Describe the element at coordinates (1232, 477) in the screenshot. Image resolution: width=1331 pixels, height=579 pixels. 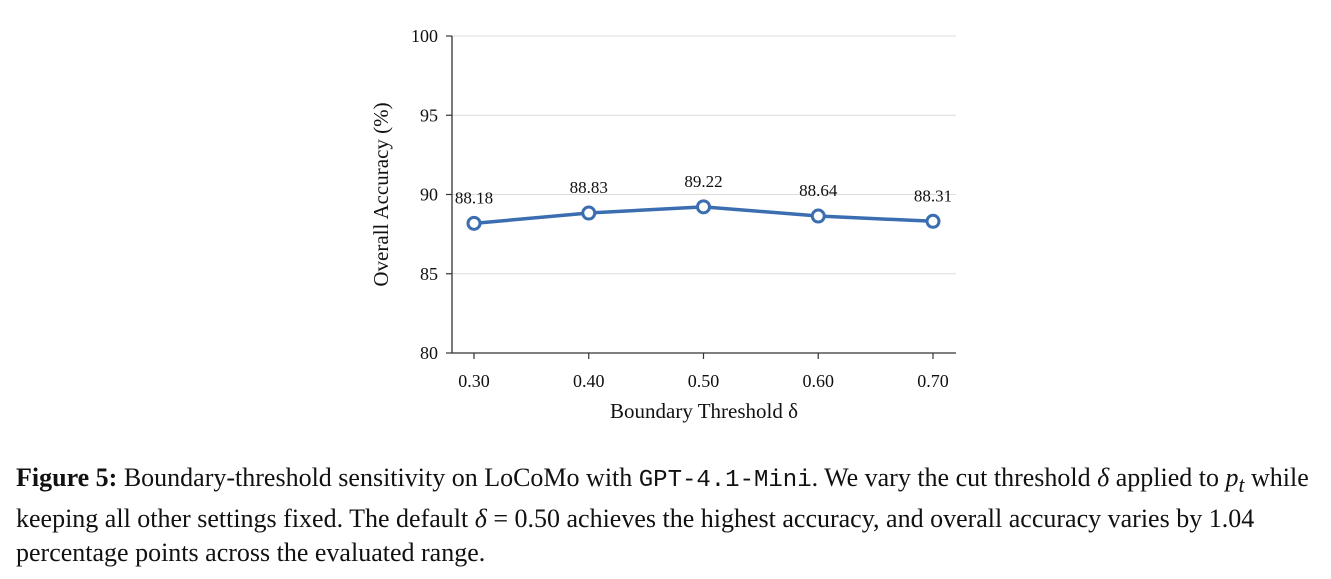
I see `caption-p: p` at that location.